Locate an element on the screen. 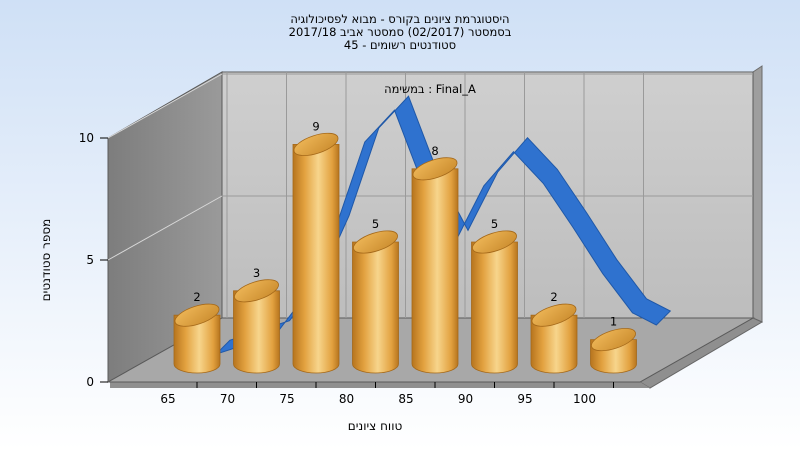  y-tick-label: 0 is located at coordinates (90, 382).